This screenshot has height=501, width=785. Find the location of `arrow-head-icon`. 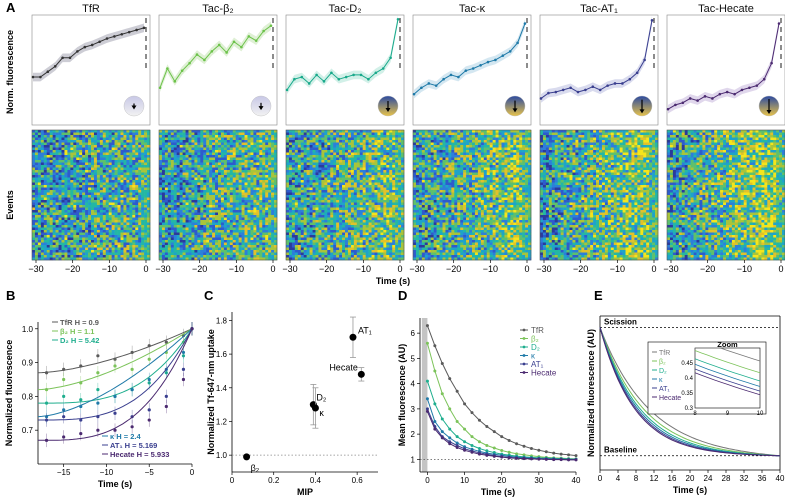

arrow-head-icon is located at coordinates (515, 110).